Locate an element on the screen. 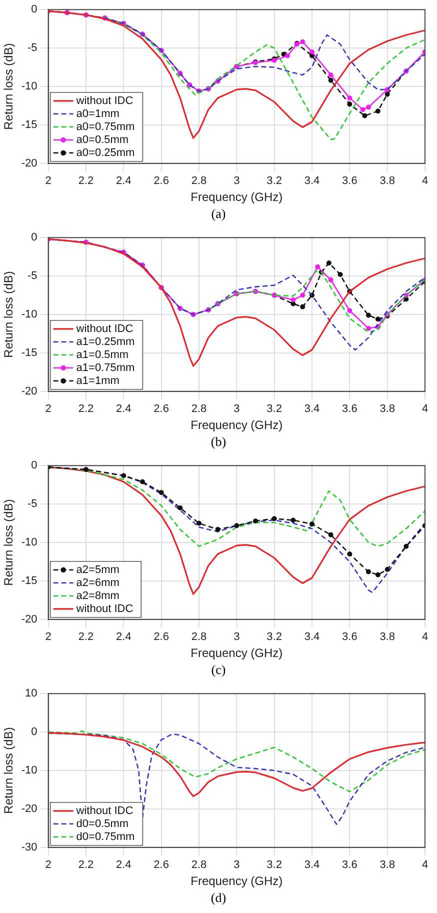 This screenshot has height=913, width=437. text: (c) is located at coordinates (218, 670).